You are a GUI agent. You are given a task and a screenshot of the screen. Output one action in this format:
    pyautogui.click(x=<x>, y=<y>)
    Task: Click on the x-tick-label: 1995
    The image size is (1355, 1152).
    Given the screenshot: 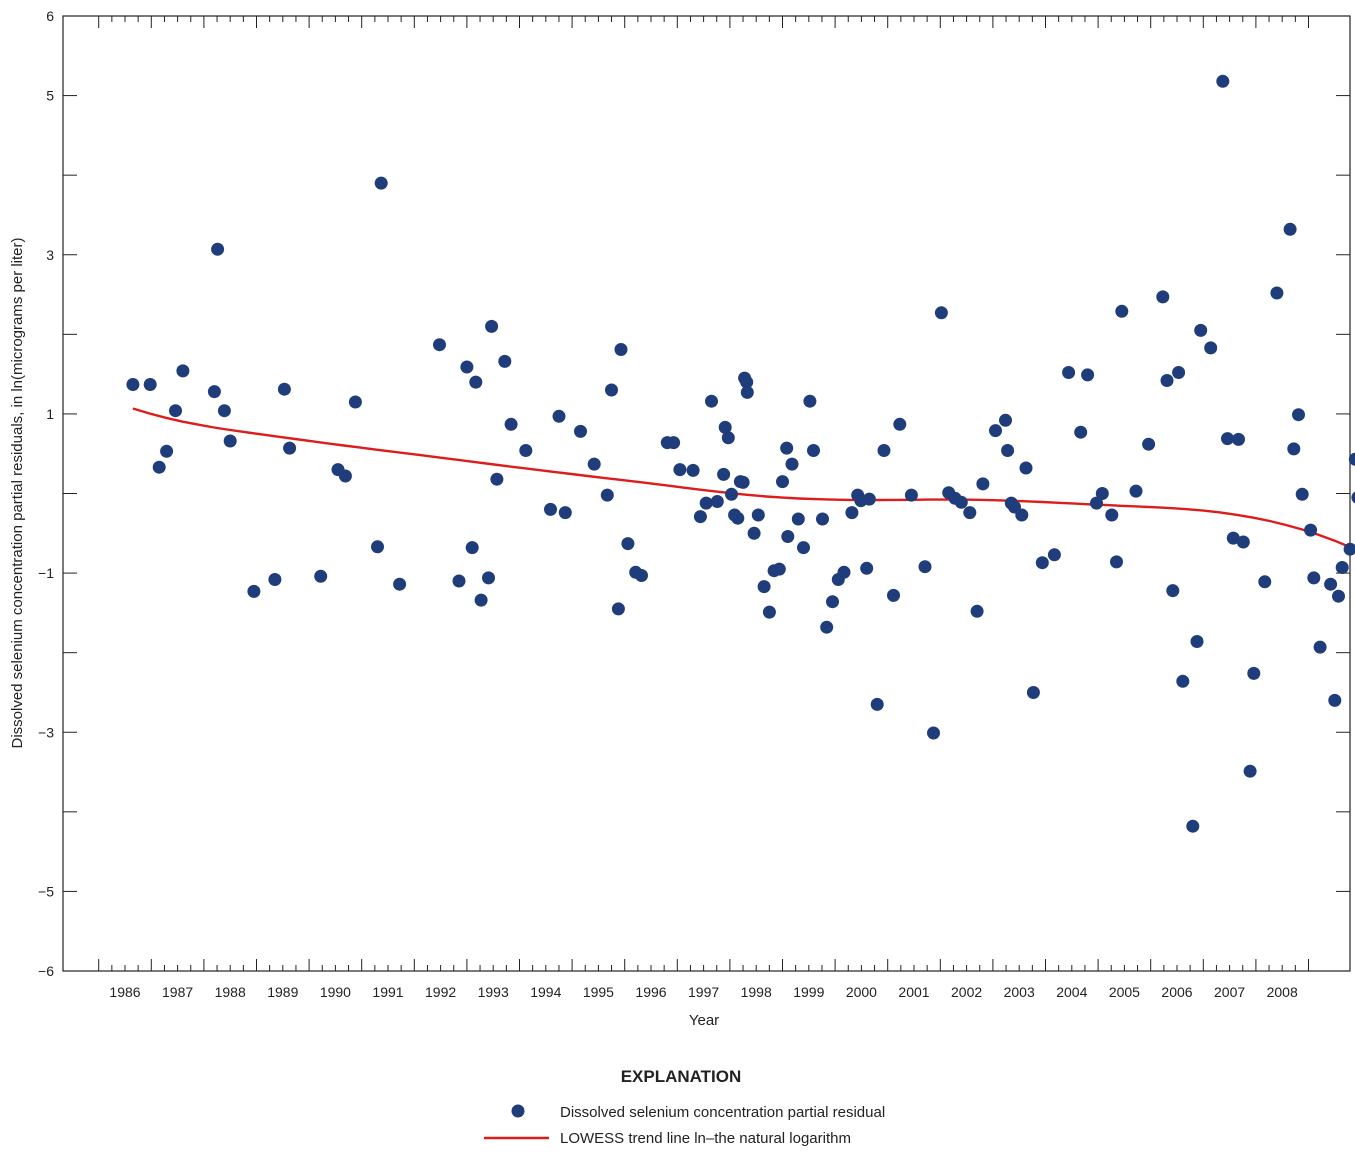 What is the action you would take?
    pyautogui.click(x=598, y=992)
    